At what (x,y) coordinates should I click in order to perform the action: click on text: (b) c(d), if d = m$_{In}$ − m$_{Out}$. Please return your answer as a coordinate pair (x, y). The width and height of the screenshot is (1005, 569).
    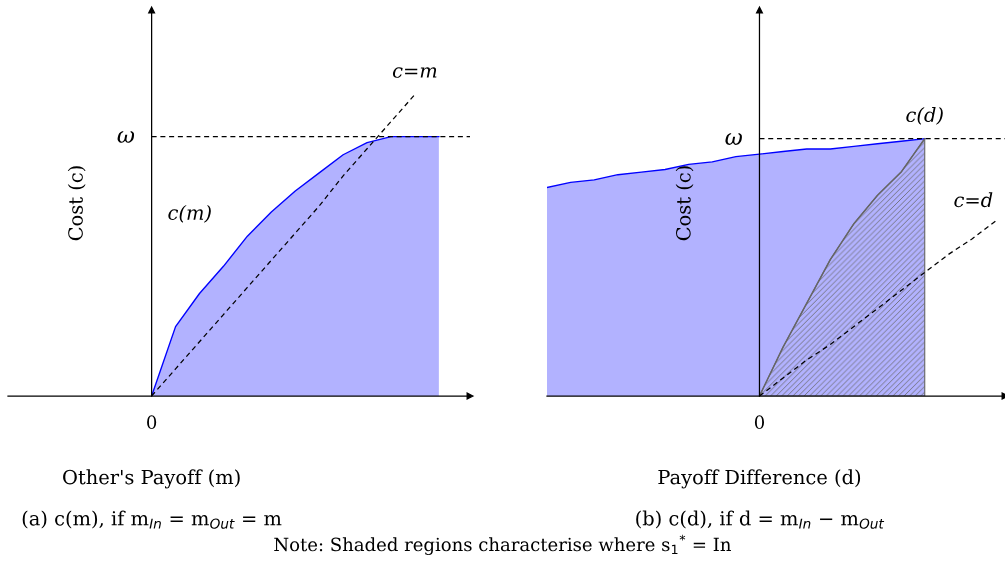
    Looking at the image, I should click on (760, 519).